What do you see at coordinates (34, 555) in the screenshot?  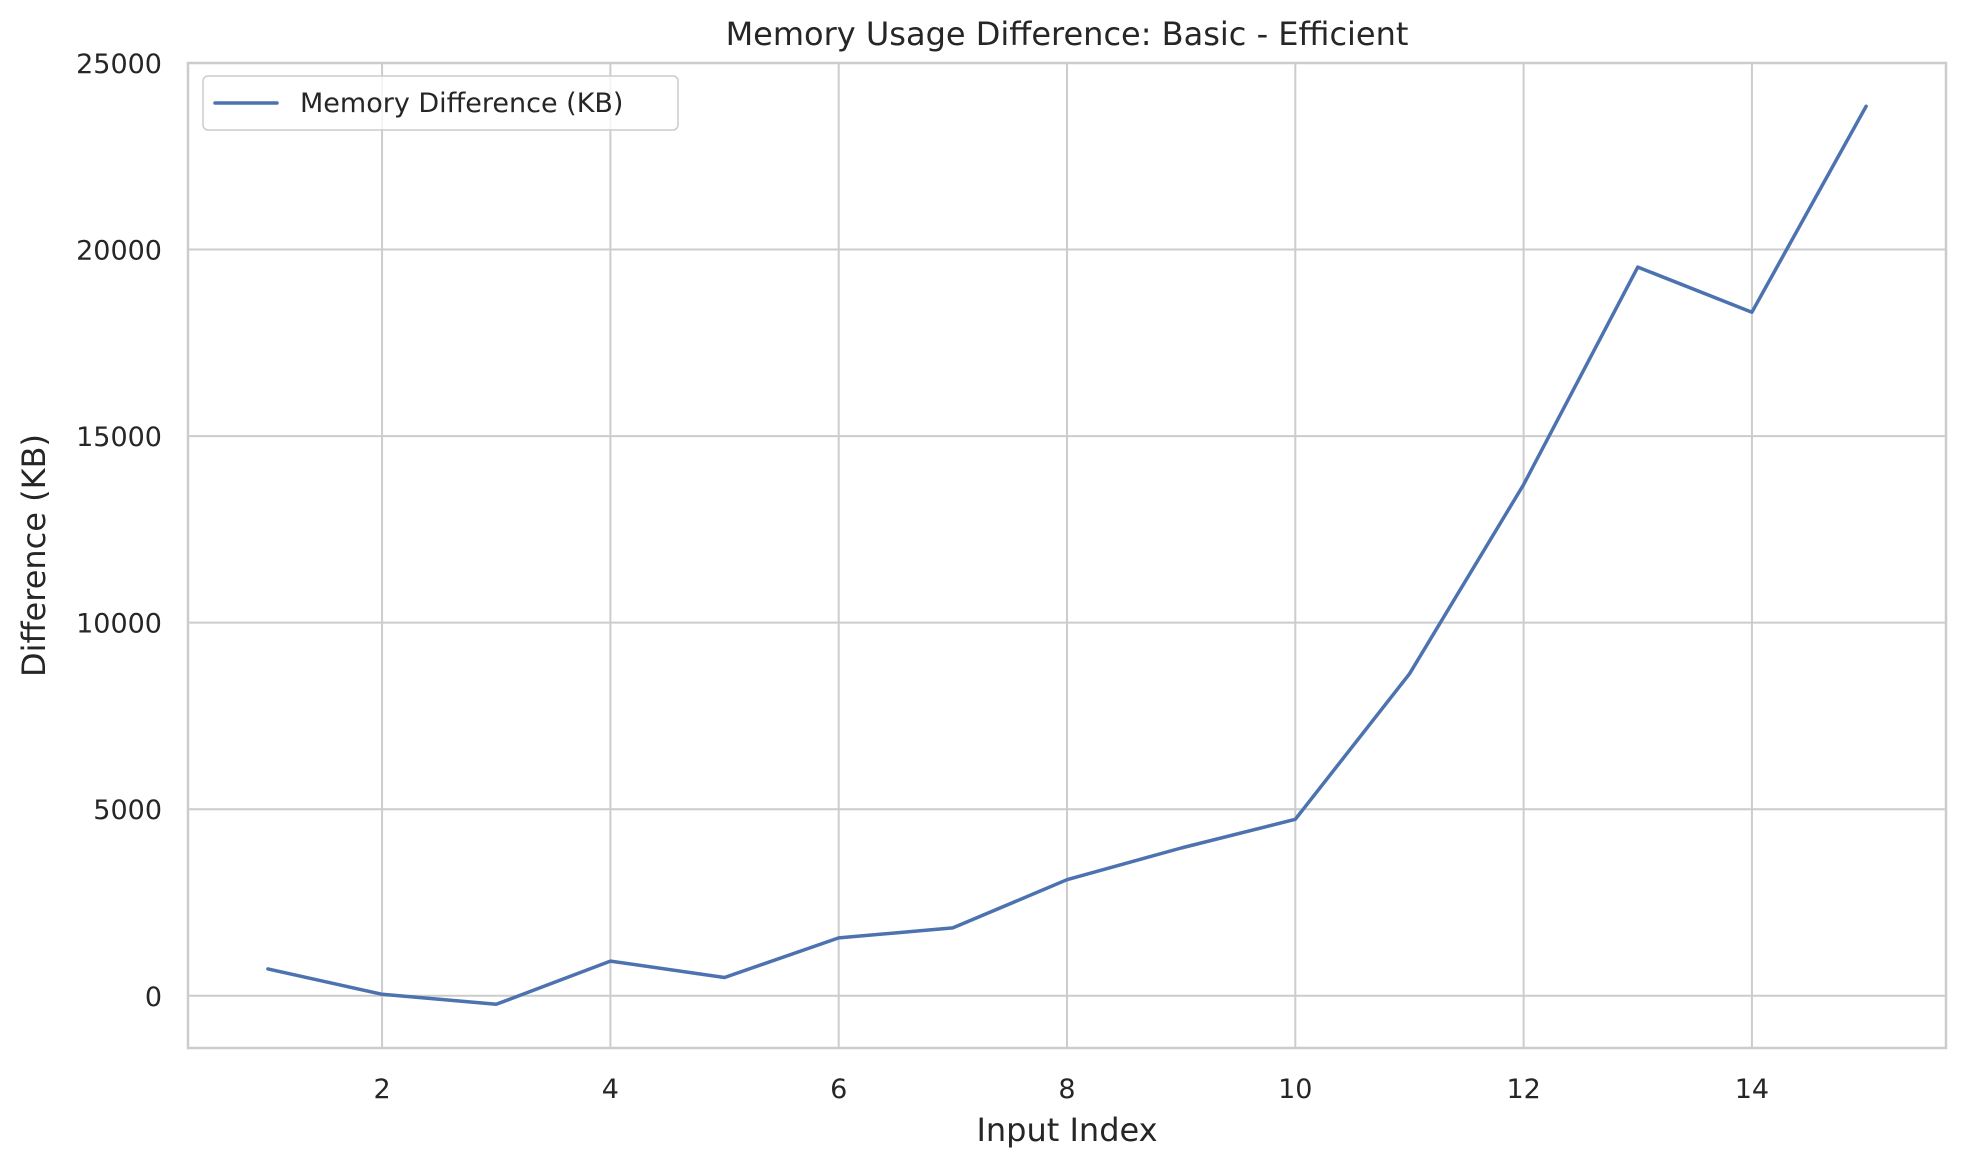 I see `y-axis-label: Difference (KB)` at bounding box center [34, 555].